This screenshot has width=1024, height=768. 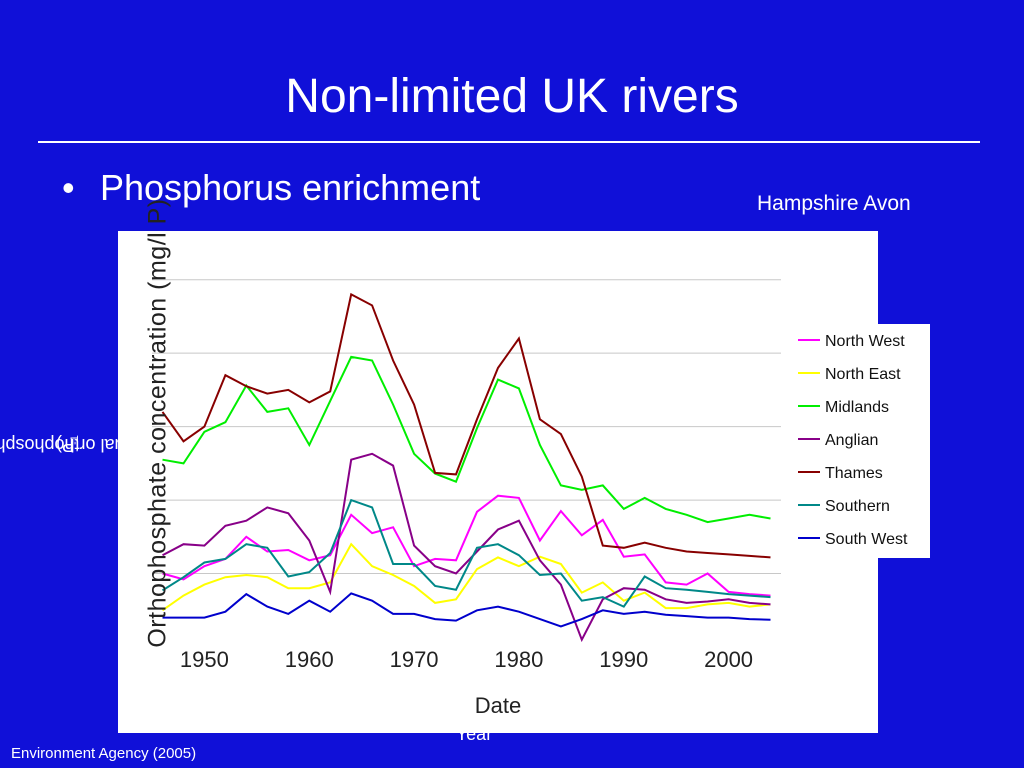 I want to click on legend-item-north-east: North East, so click(x=849, y=375).